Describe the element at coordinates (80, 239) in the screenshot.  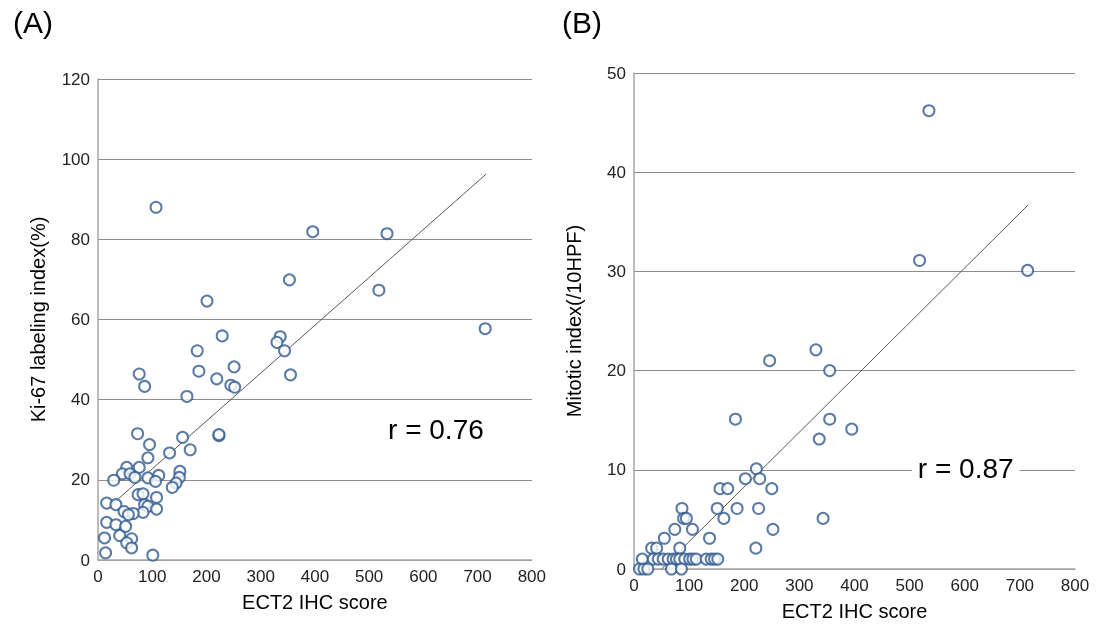
I see `y-tick-label: 80` at that location.